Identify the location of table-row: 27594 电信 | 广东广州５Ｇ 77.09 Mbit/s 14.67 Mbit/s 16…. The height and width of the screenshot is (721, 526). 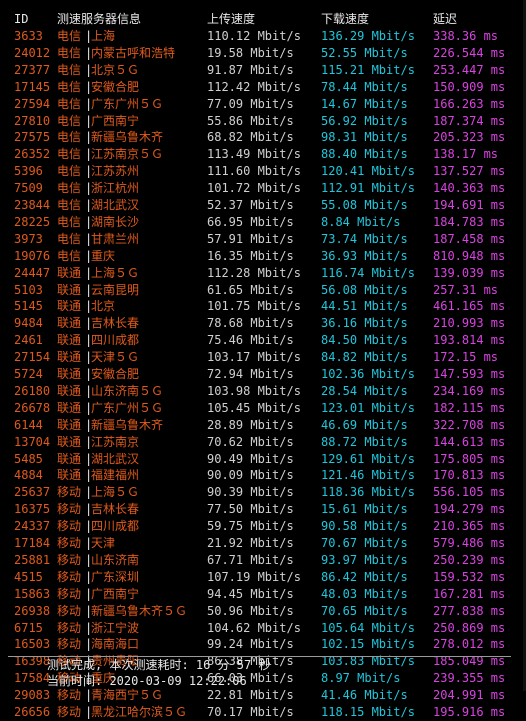
(263, 104).